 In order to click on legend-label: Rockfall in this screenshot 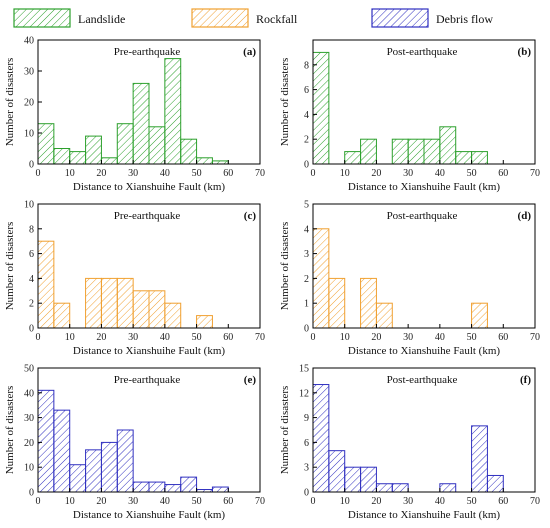, I will do `click(277, 19)`.